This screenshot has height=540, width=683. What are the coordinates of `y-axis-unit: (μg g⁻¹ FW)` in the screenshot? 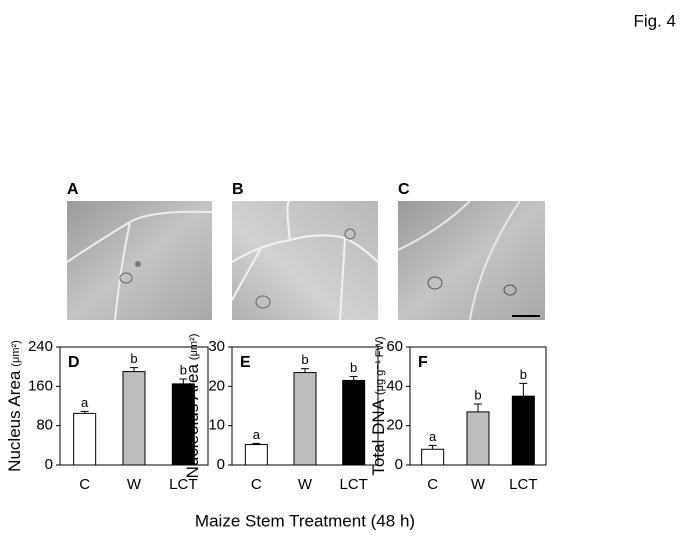 It's located at (380, 365).